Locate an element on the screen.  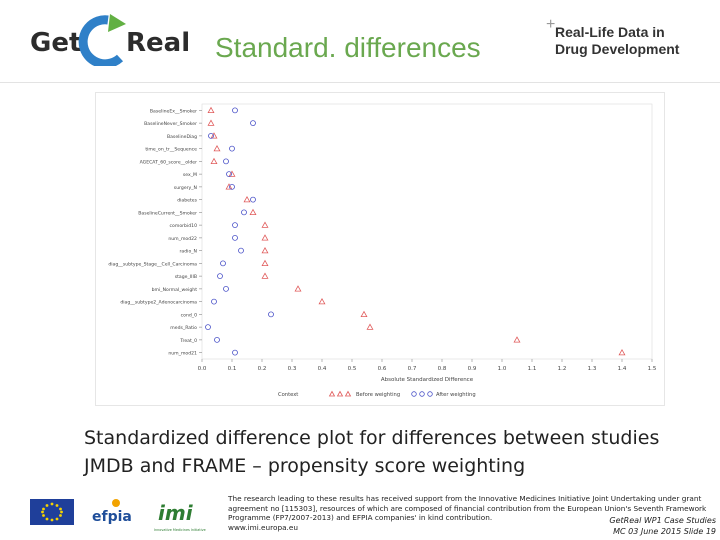
x-tick-label: 0.4 is located at coordinates (322, 369).